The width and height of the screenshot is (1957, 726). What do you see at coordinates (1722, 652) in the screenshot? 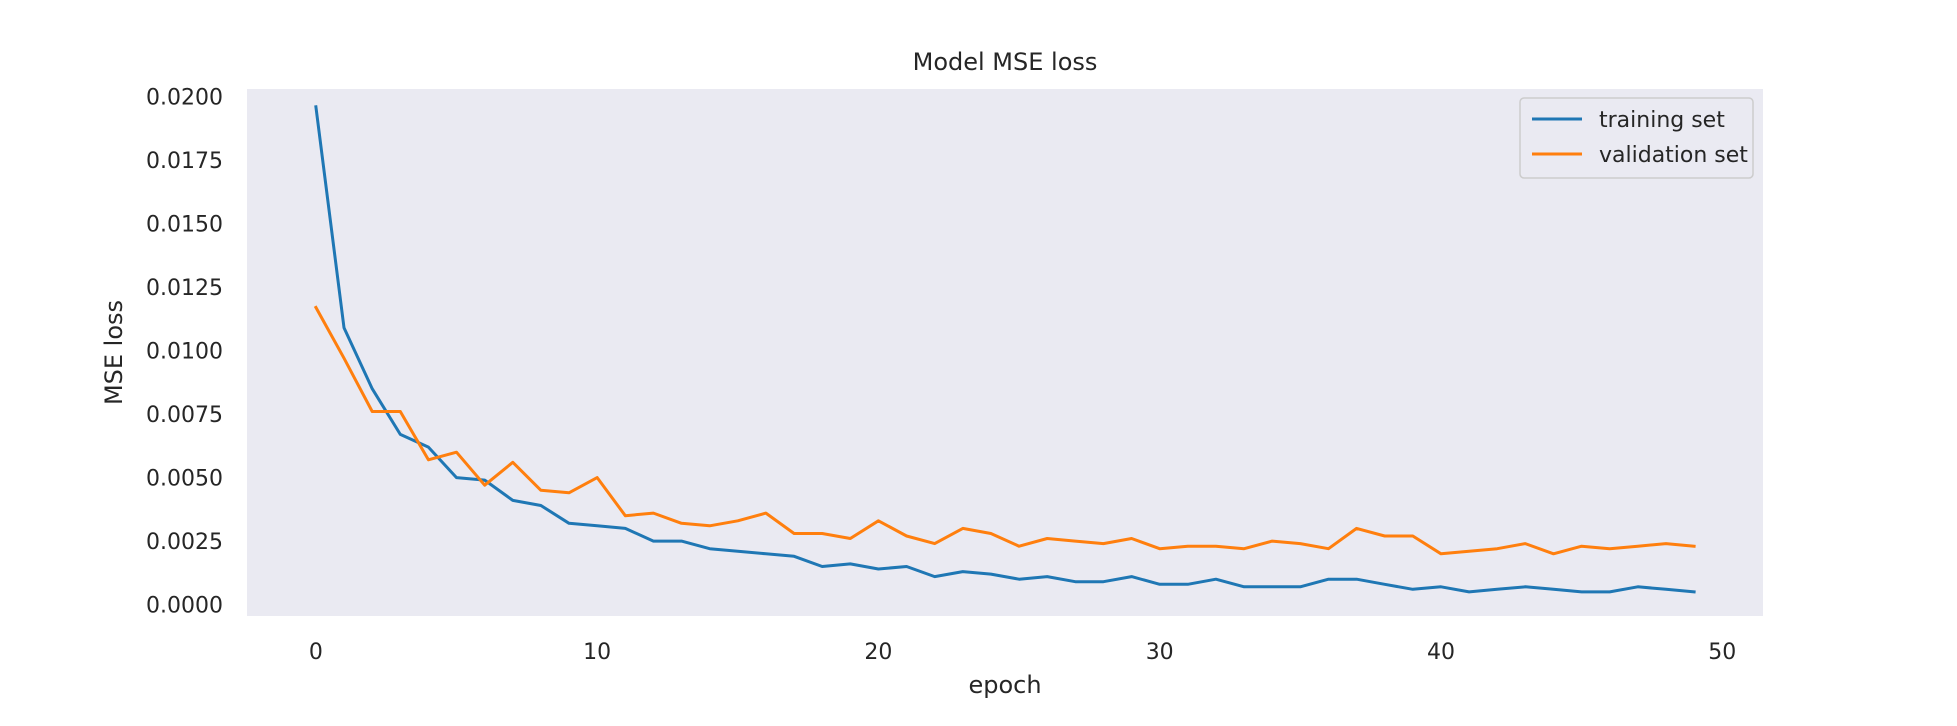
I see `x-tick-label: 50` at bounding box center [1722, 652].